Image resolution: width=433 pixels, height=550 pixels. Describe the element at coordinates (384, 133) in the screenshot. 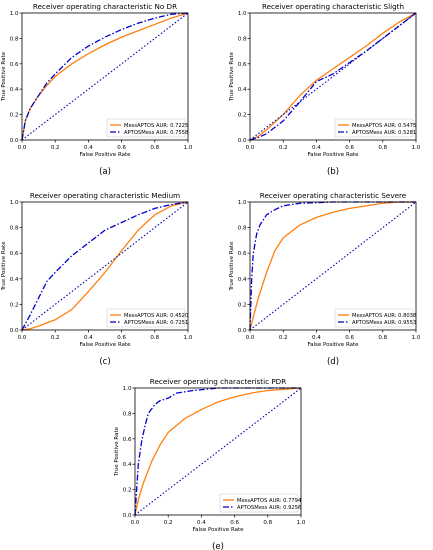

I see `legend-label: APTOSMess AUR: 0.5281` at that location.